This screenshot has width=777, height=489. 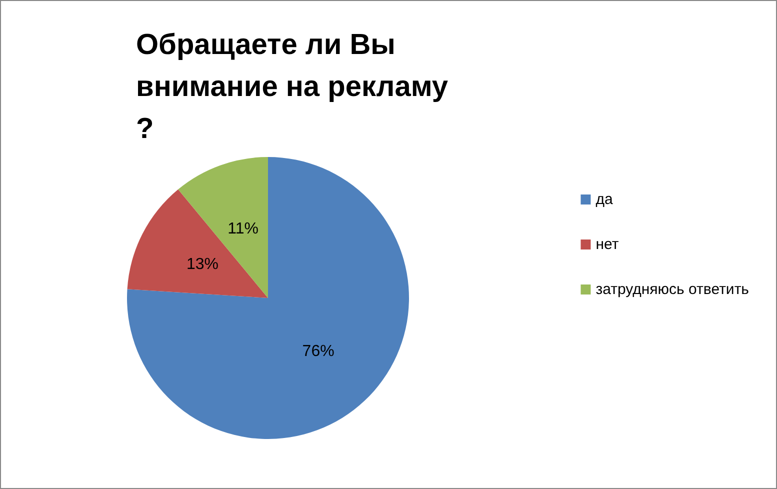 What do you see at coordinates (607, 244) in the screenshot?
I see `legend-label: нет` at bounding box center [607, 244].